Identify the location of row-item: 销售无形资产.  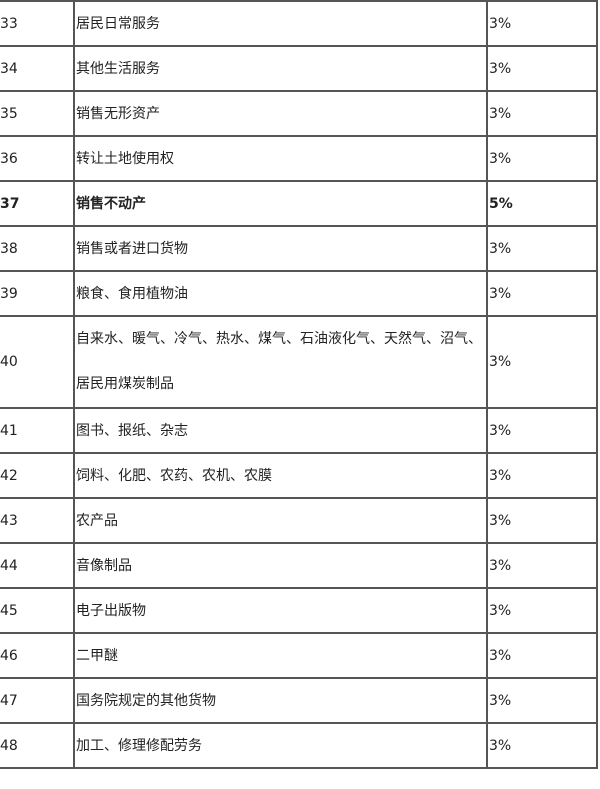
(280, 113).